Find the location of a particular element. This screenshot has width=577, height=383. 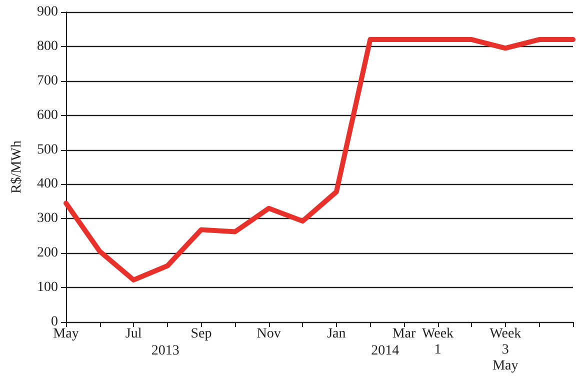

y-tick-label: 200 is located at coordinates (47, 253).